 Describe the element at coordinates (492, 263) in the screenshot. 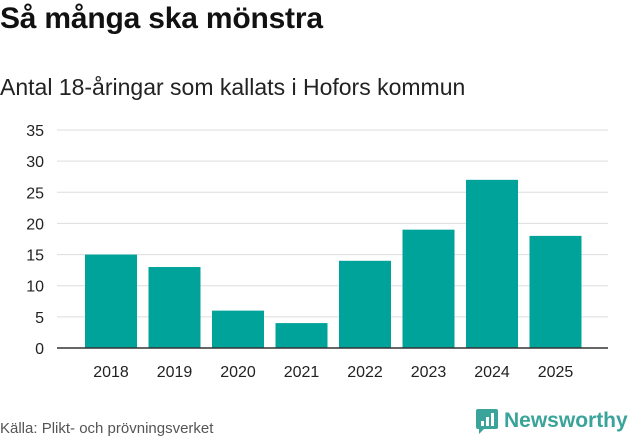

I see `bar-2024` at that location.